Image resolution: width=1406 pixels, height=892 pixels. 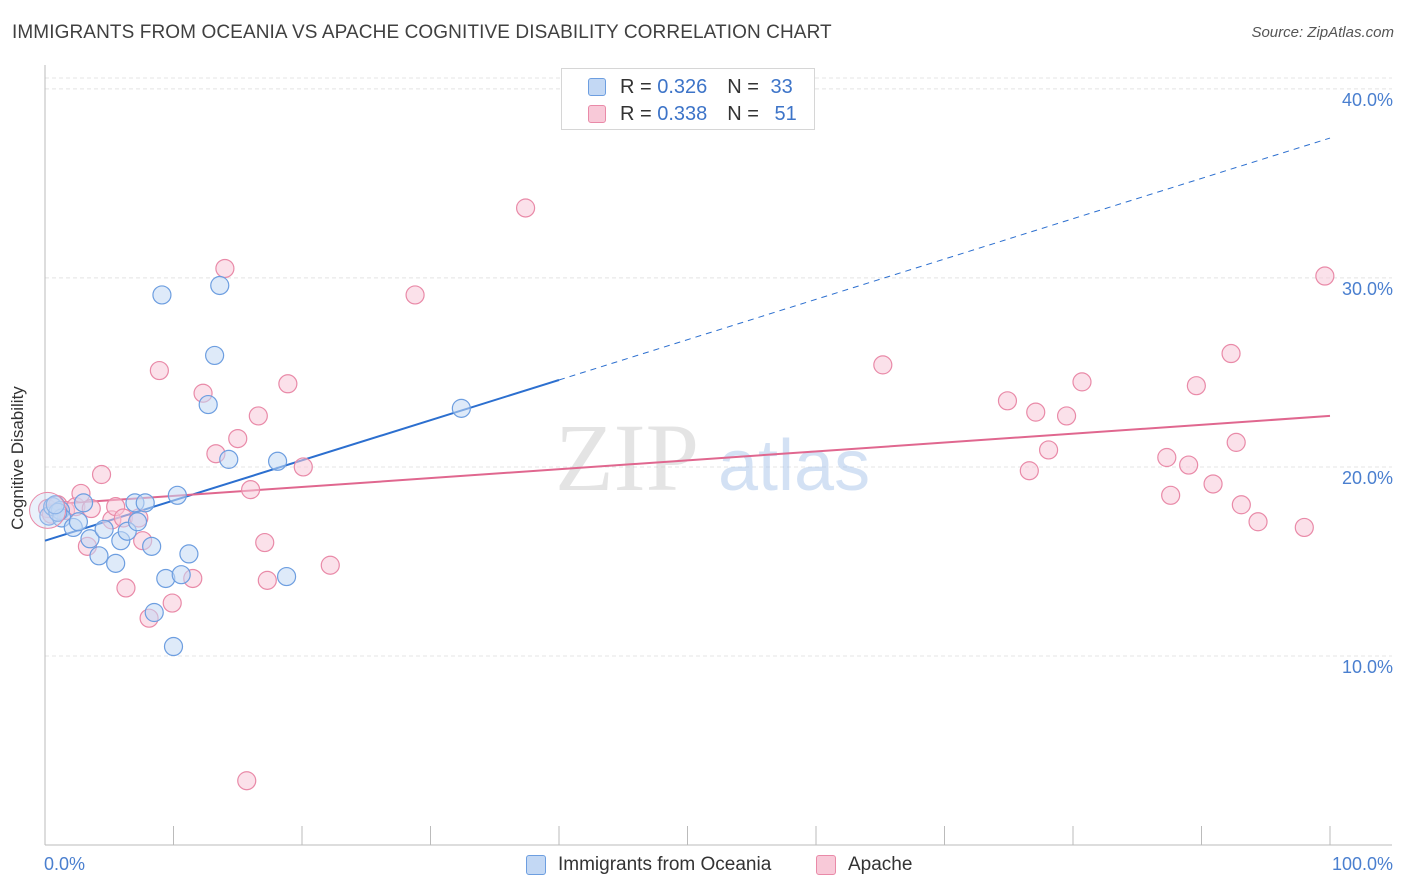 What do you see at coordinates (682, 113) in the screenshot?
I see `r-value: 0.338` at bounding box center [682, 113].